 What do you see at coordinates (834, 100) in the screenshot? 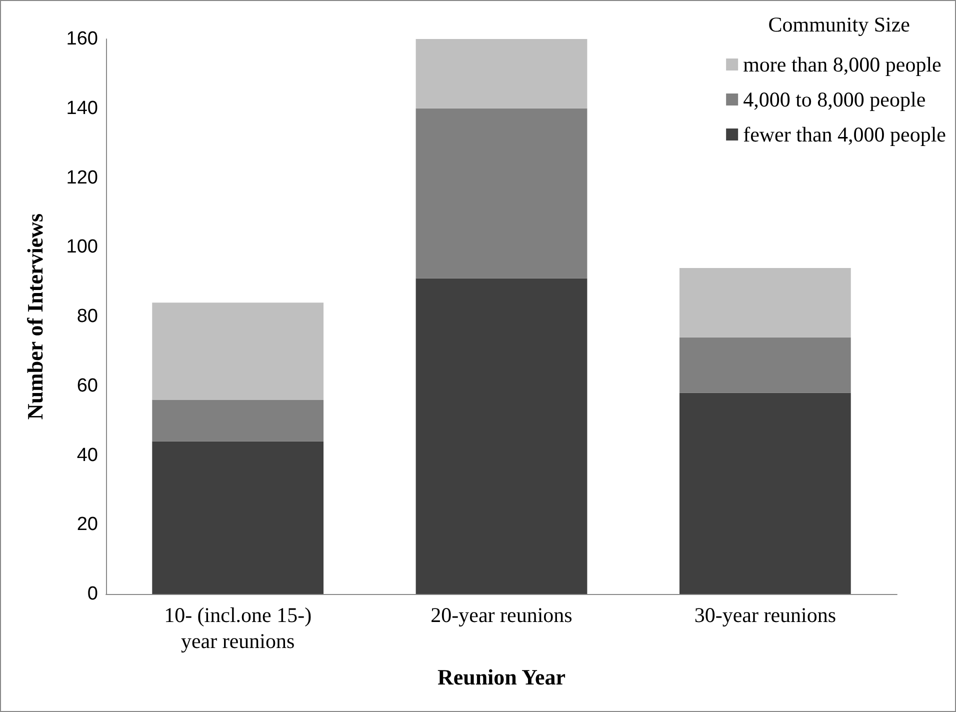
I see `legend-label: 4,000 to 8,000 people` at bounding box center [834, 100].